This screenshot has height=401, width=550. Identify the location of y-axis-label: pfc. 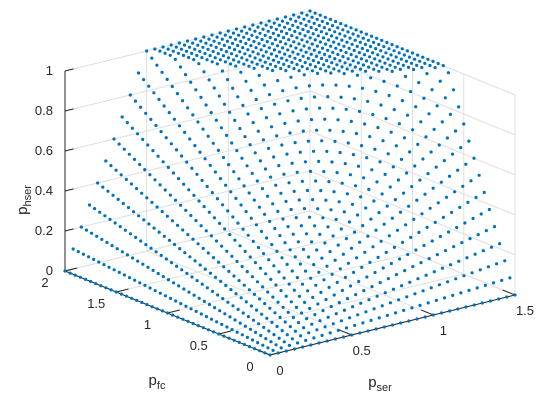
(157, 382).